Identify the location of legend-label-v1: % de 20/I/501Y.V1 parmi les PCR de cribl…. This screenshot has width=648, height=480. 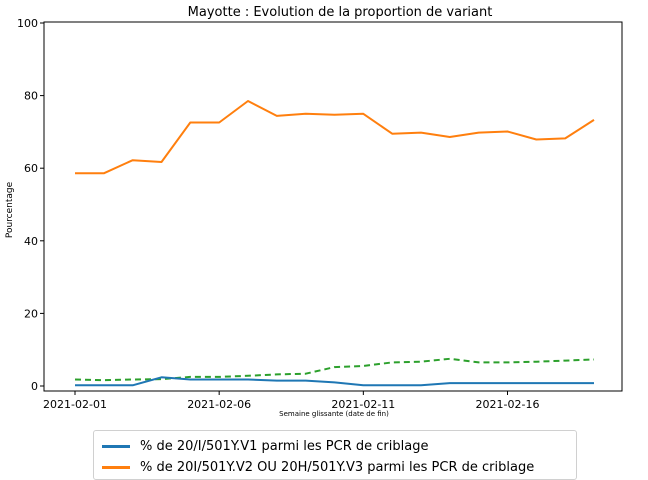
(284, 446).